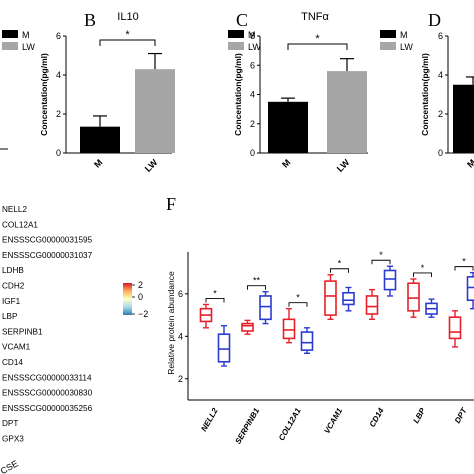 The width and height of the screenshot is (474, 474). Describe the element at coordinates (171, 323) in the screenshot. I see `y-axis-label: Relative protein abundance` at that location.